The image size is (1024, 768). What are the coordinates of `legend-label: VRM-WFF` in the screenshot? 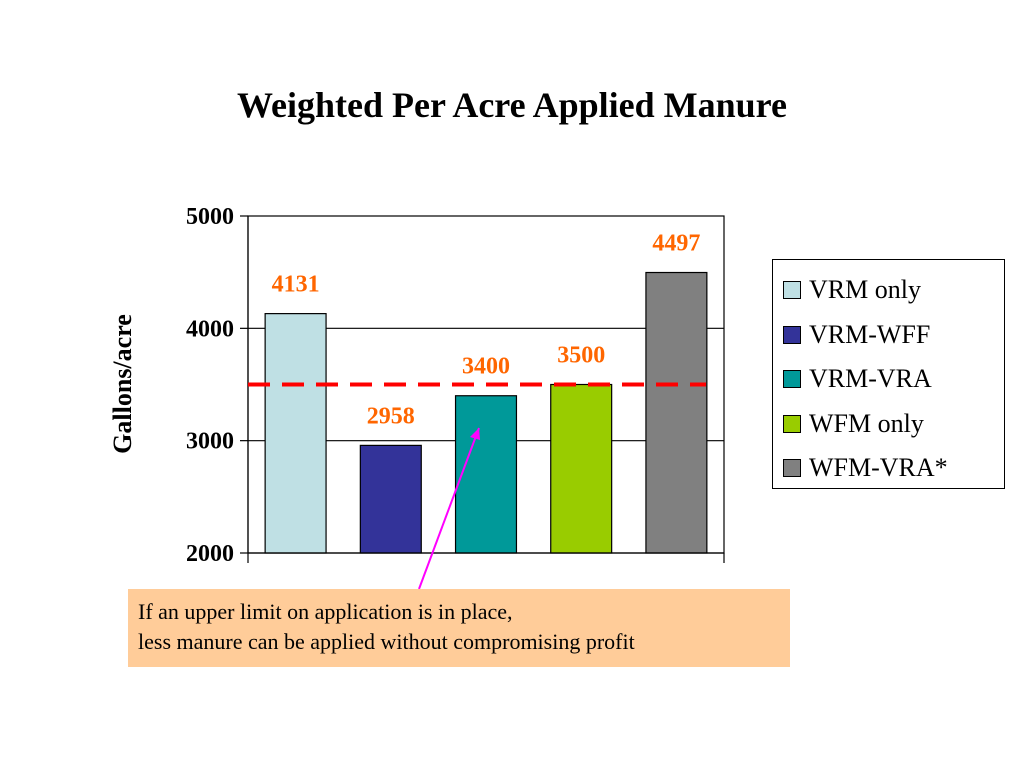 It's located at (870, 334).